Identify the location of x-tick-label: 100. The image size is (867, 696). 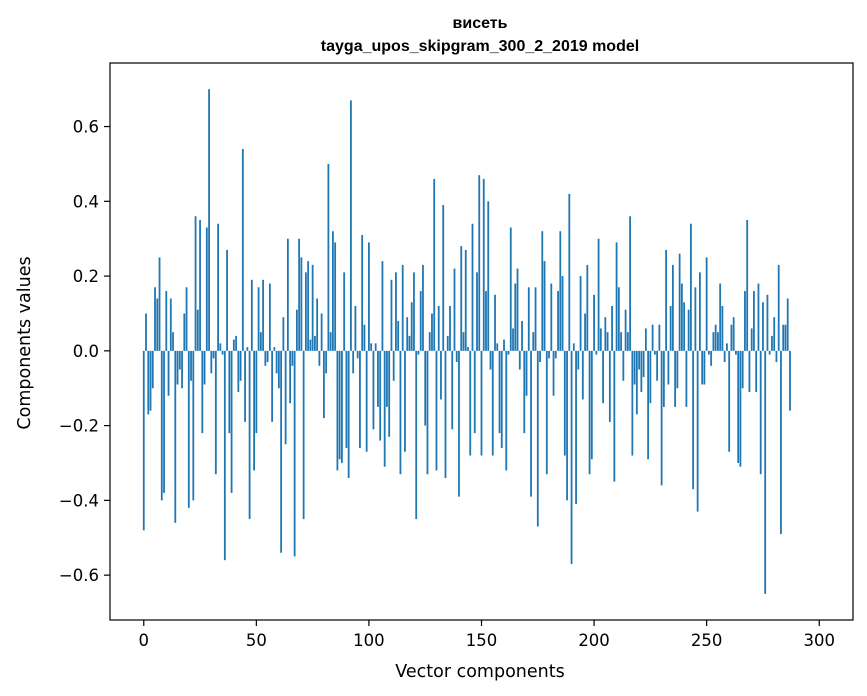
(369, 640).